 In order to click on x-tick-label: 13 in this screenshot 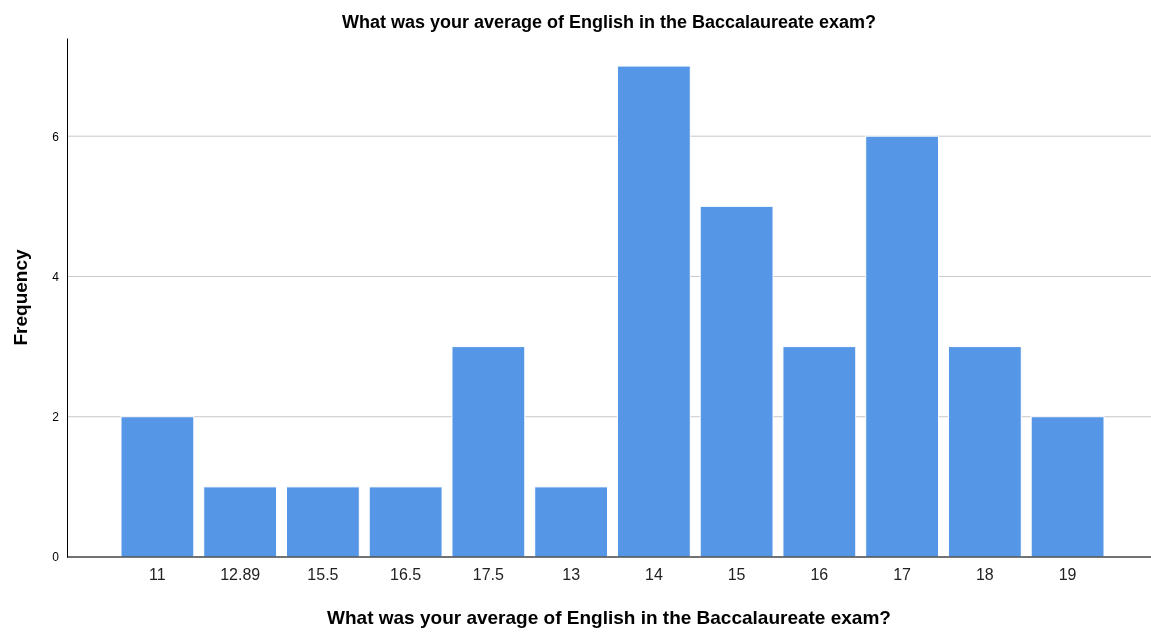, I will do `click(571, 575)`.